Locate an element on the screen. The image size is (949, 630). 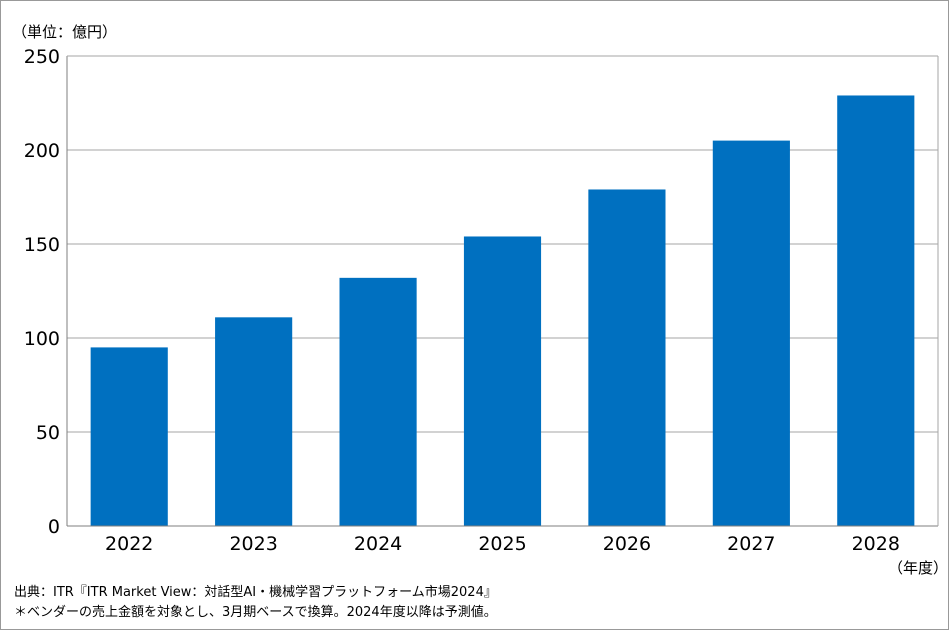
x-tick-label: 2023 is located at coordinates (253, 544).